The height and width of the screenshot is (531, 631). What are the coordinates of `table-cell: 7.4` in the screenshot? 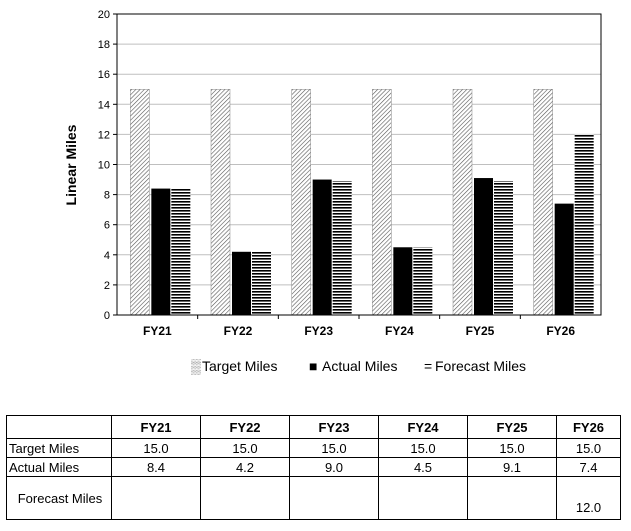 It's located at (588, 467).